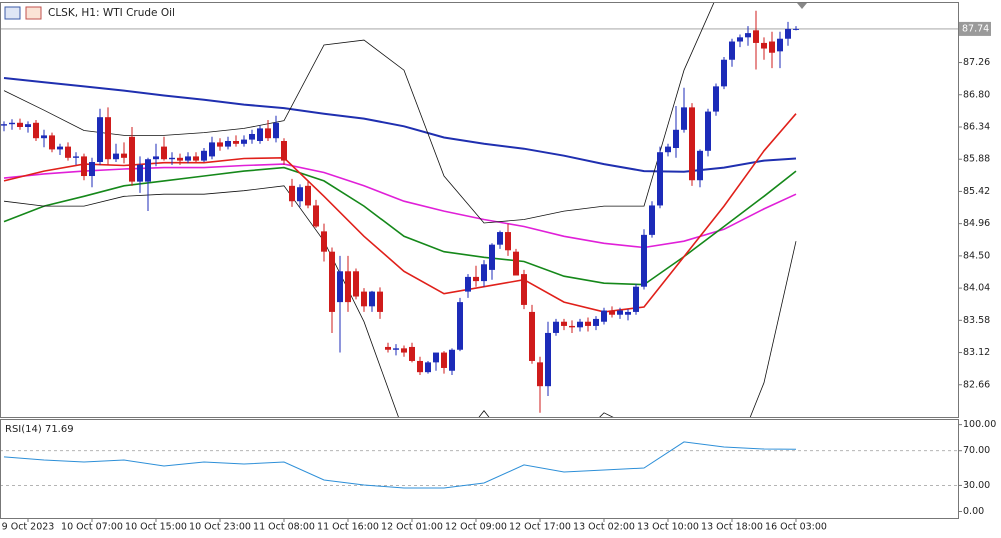 This screenshot has width=1001, height=538. I want to click on x-tick-label: 12 Oct 01:00, so click(412, 527).